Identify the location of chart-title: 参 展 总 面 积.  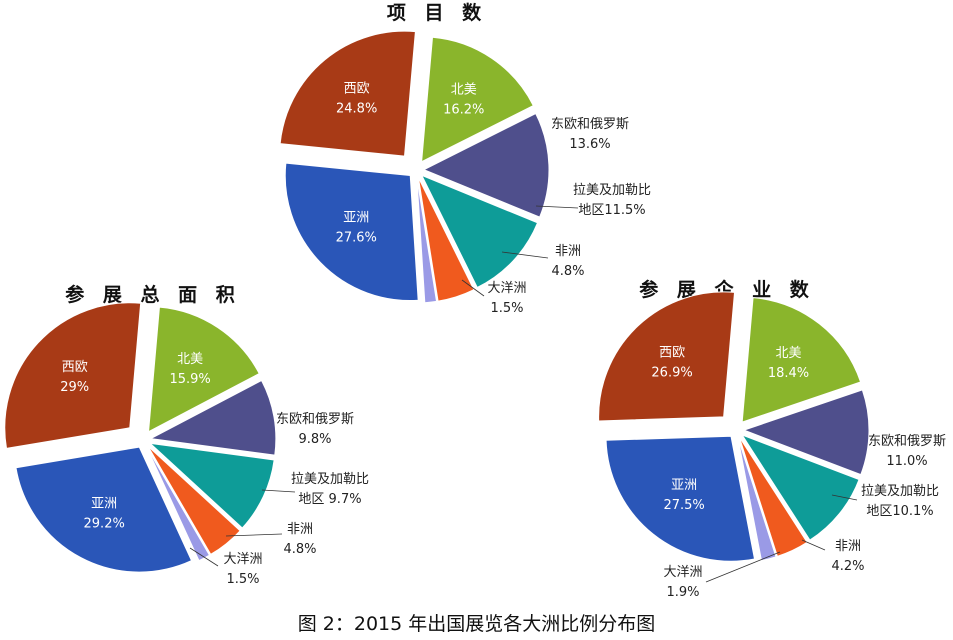
(152, 294).